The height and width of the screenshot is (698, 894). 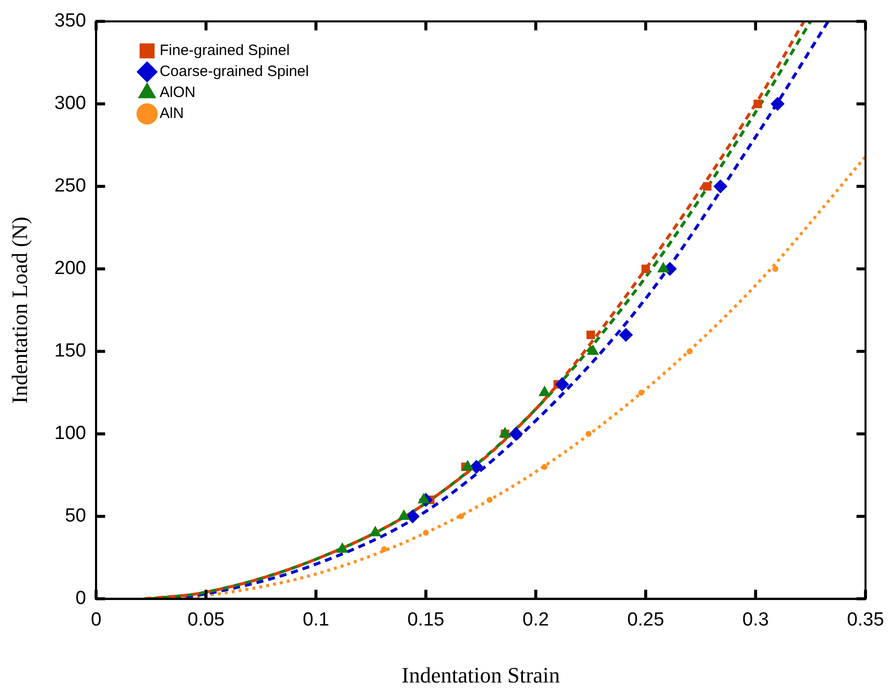 What do you see at coordinates (645, 619) in the screenshot?
I see `x-tick-label: 0.25` at bounding box center [645, 619].